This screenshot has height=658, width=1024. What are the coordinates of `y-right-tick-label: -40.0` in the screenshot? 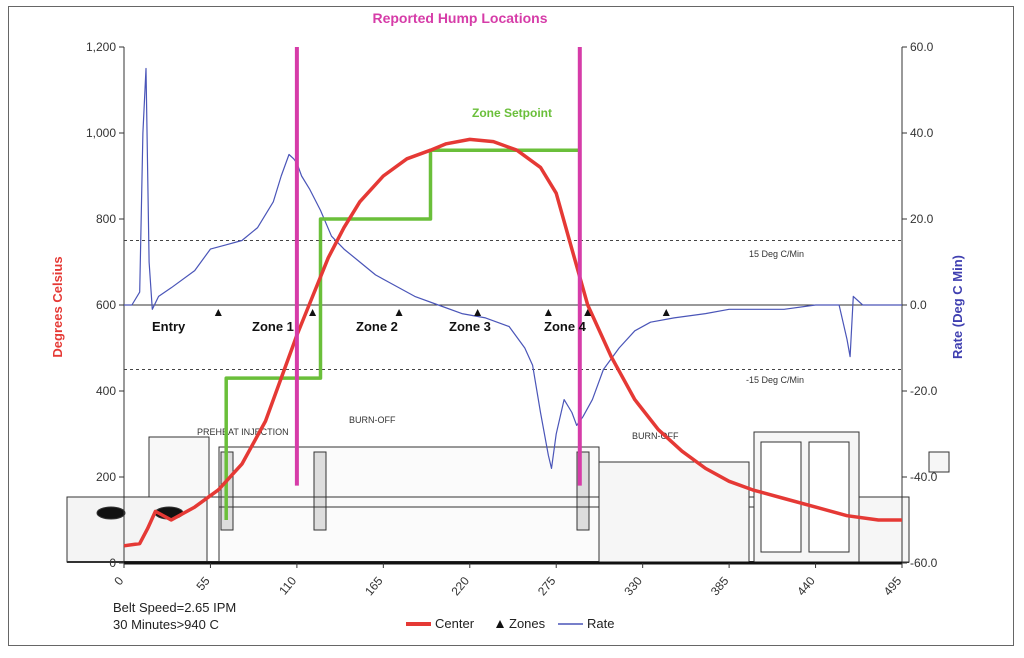 It's located at (924, 477).